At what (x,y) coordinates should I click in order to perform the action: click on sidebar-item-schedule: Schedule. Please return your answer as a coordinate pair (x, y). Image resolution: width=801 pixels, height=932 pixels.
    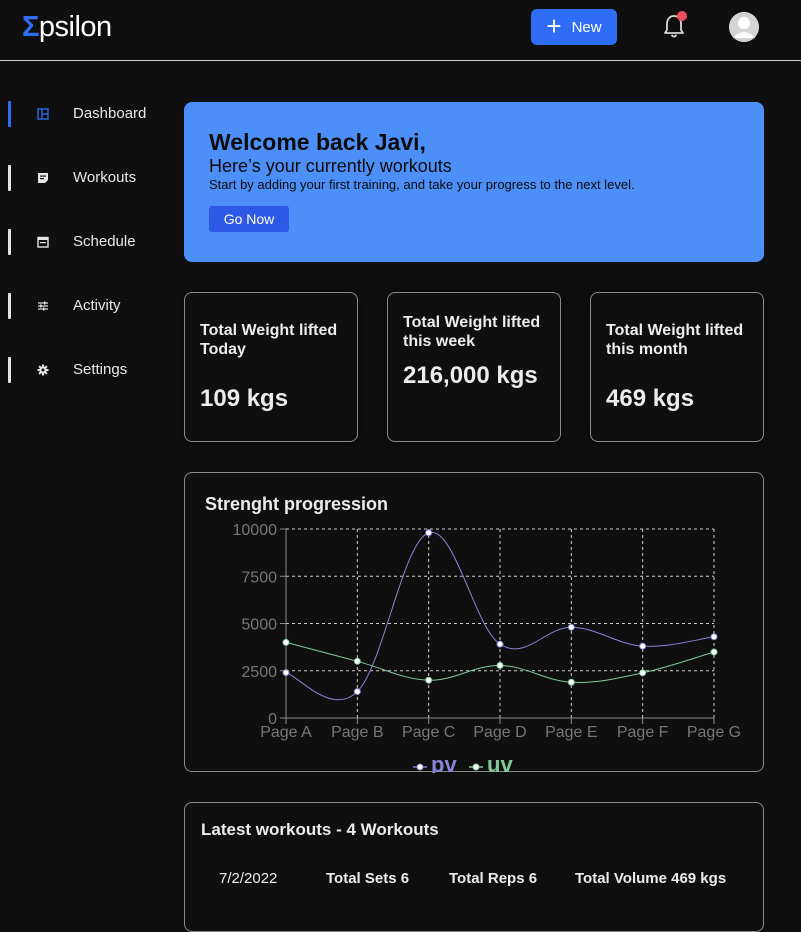
    Looking at the image, I should click on (88, 242).